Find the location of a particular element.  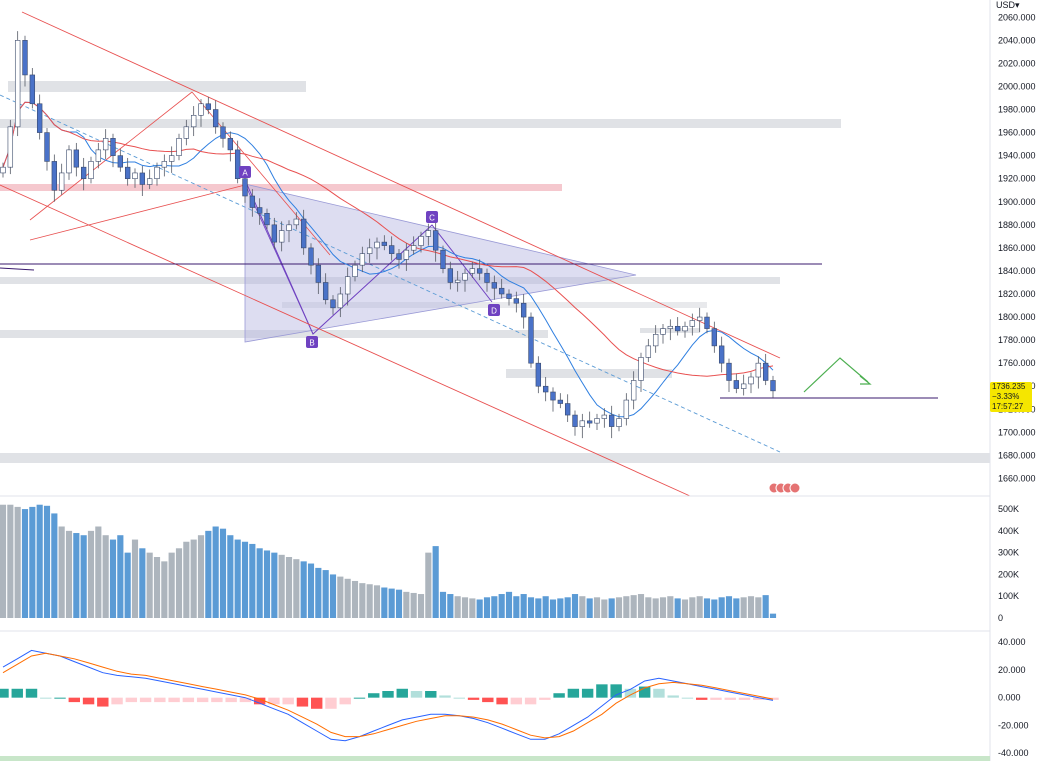

currency-selector: USD▾ is located at coordinates (1008, 5).